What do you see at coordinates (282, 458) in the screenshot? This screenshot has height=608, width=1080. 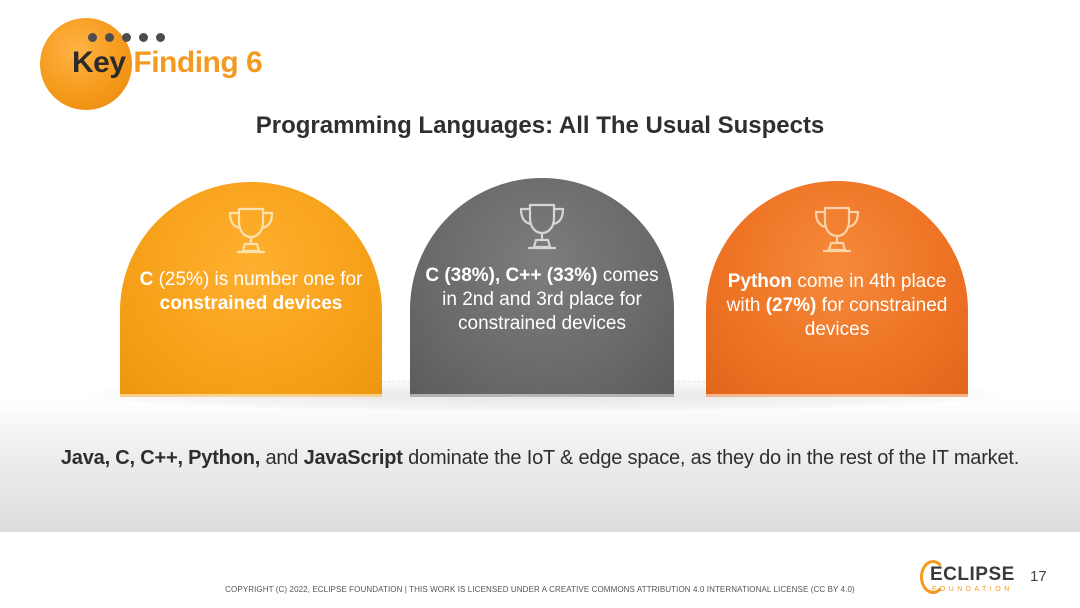 I see `summary-and: and` at bounding box center [282, 458].